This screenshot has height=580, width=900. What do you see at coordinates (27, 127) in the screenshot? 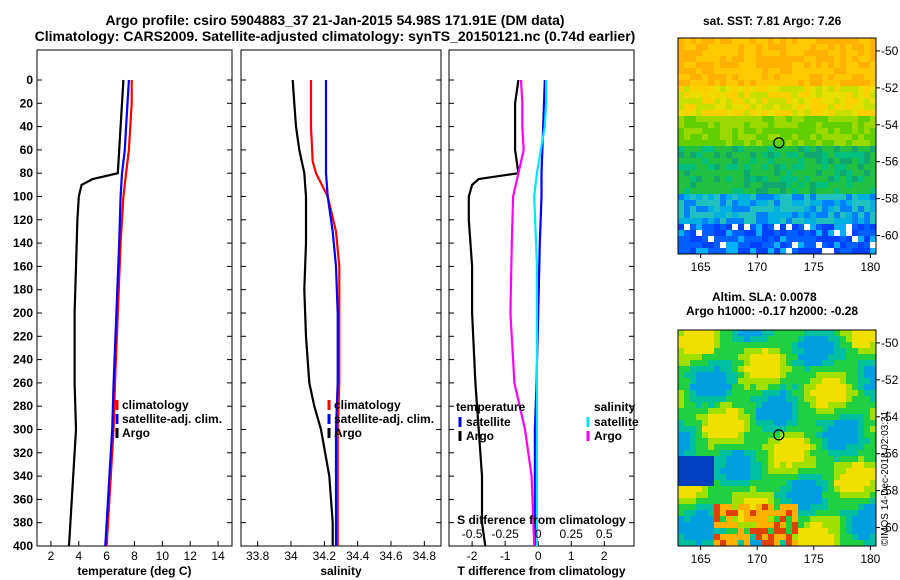
I see `depth-tick-label: 40` at bounding box center [27, 127].